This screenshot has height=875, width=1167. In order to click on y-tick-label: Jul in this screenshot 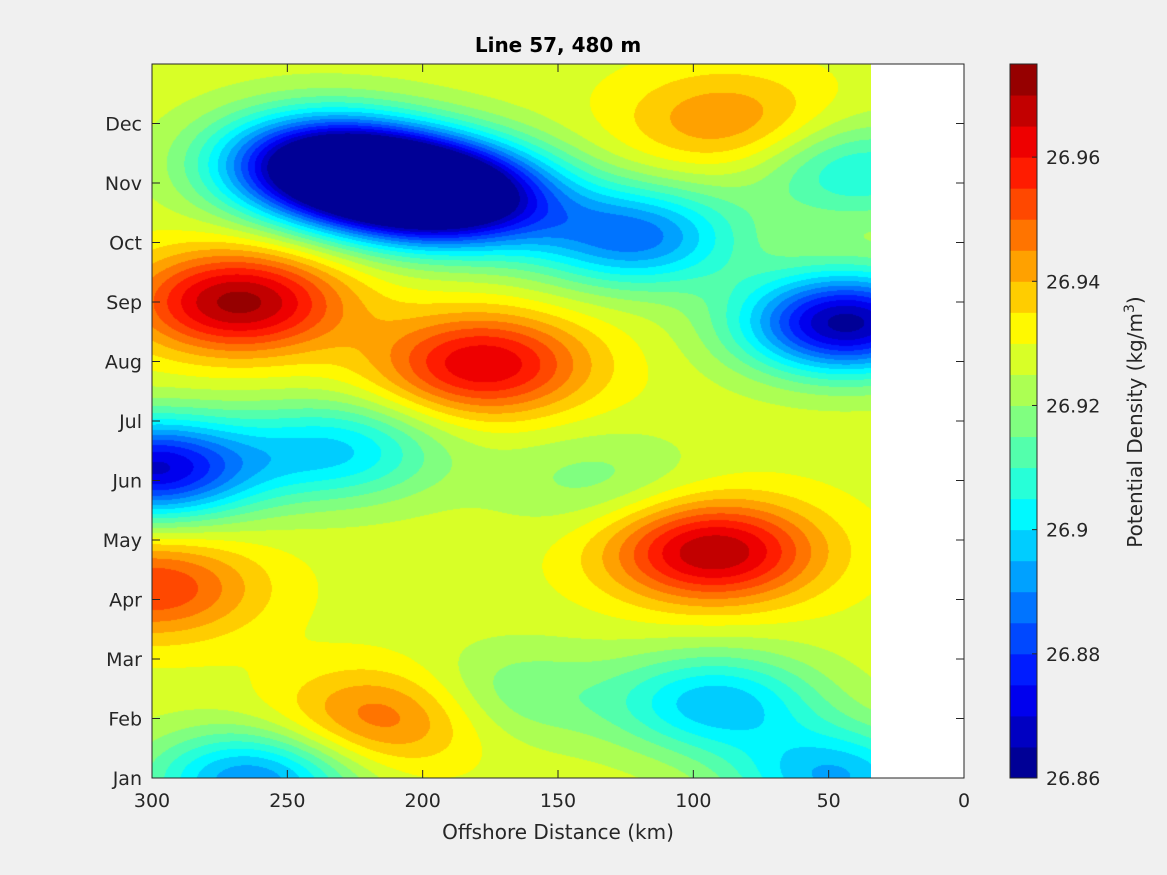, I will do `click(130, 422)`.